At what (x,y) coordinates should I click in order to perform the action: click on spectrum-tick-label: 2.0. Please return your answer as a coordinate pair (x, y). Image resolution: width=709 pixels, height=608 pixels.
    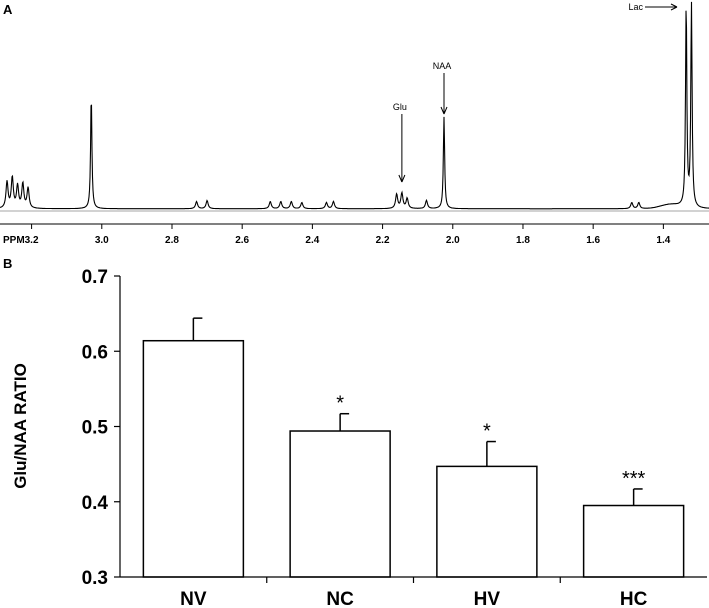
    Looking at the image, I should click on (453, 240).